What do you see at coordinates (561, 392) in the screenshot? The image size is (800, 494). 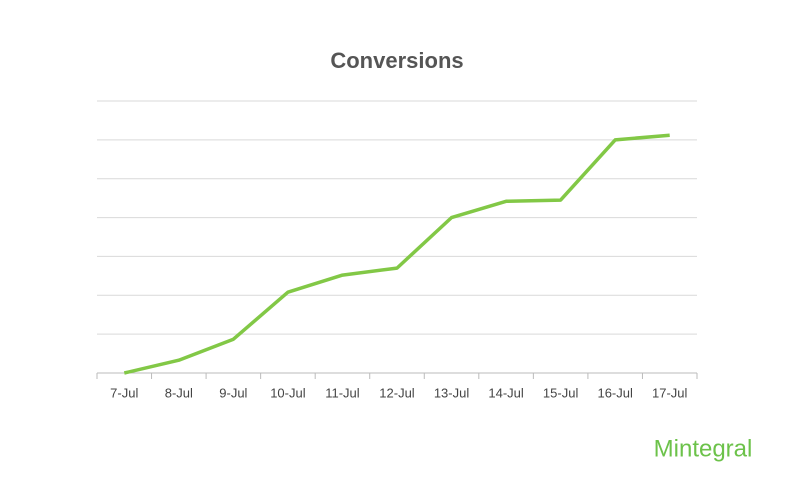 I see `x-tick-label: 15-Jul` at bounding box center [561, 392].